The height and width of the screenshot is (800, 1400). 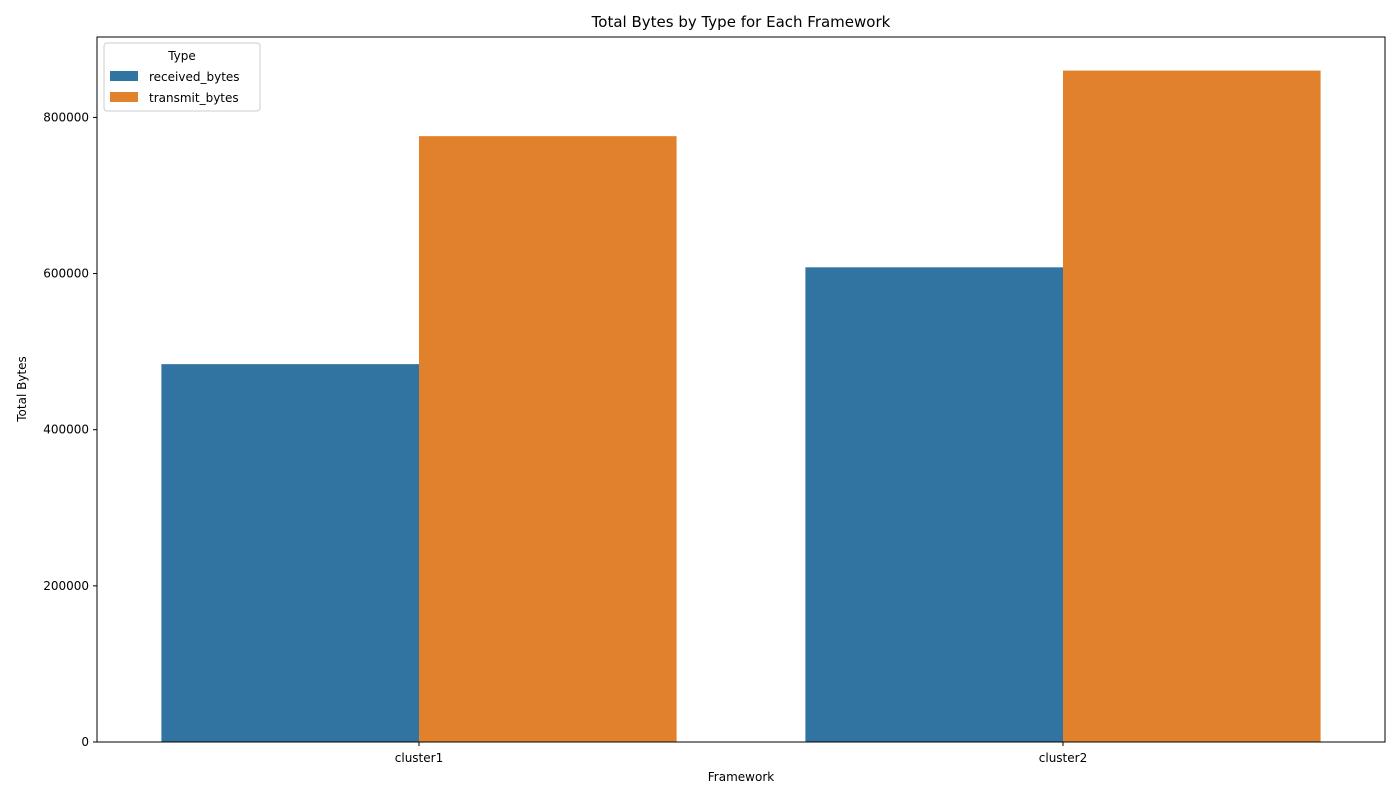 What do you see at coordinates (290, 553) in the screenshot?
I see `bar-received_bytes-cluster1` at bounding box center [290, 553].